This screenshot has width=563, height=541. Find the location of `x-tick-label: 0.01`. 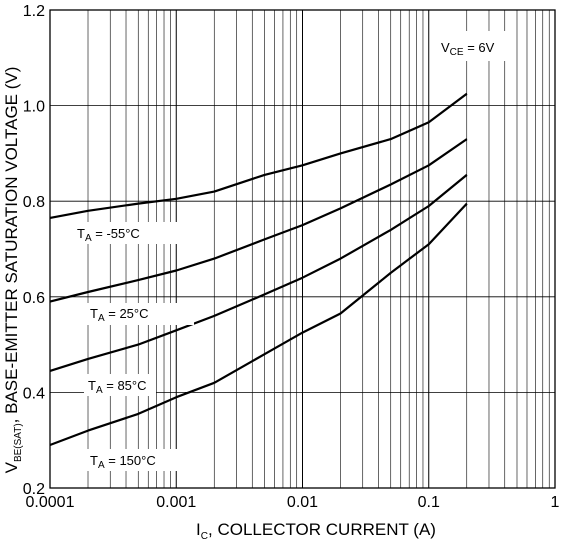

x-tick-label: 0.01 is located at coordinates (302, 502).